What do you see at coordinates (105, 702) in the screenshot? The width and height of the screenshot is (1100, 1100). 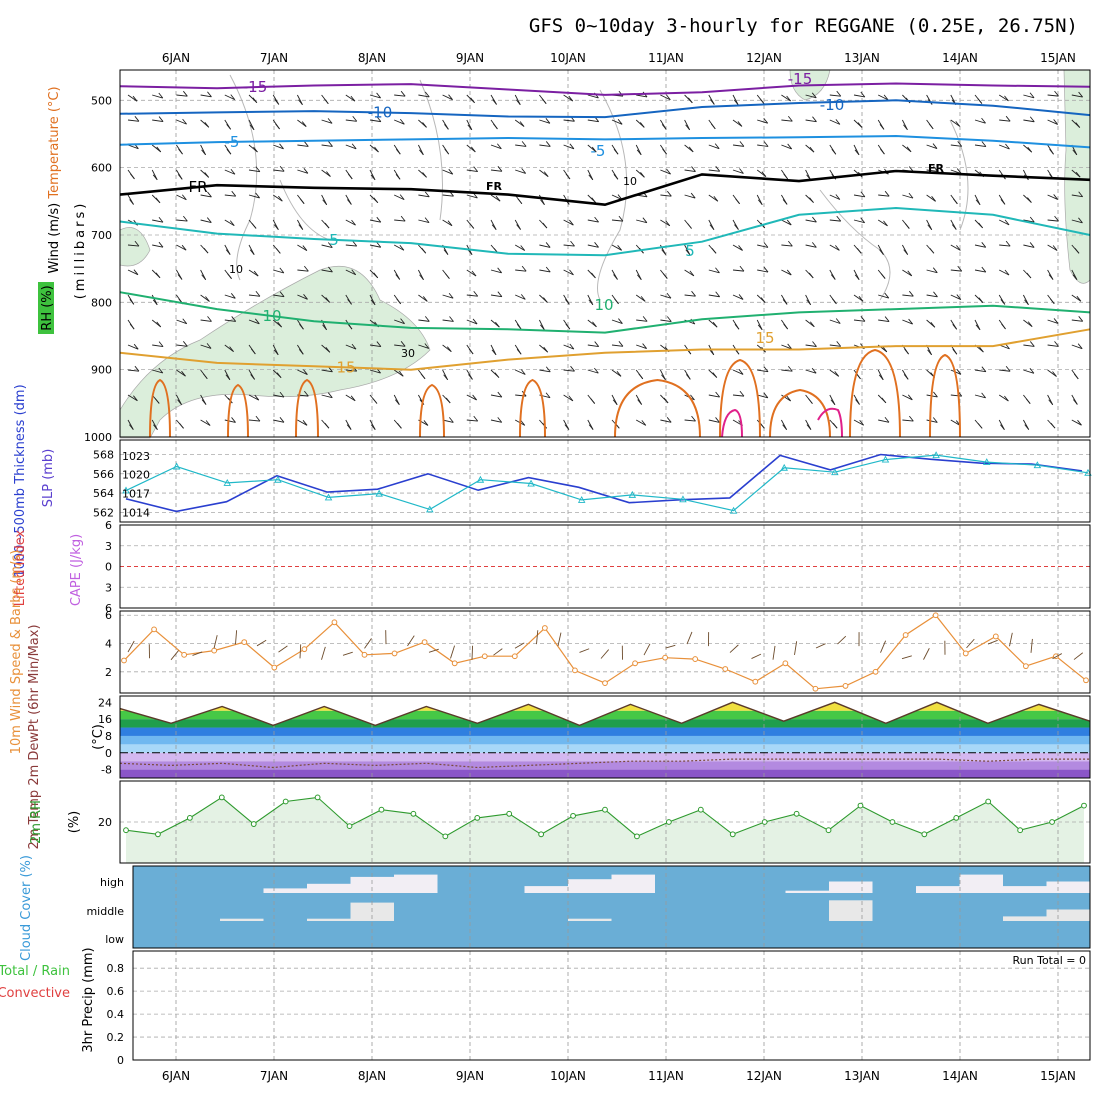 I see `y-tick-label: 24` at bounding box center [105, 702].